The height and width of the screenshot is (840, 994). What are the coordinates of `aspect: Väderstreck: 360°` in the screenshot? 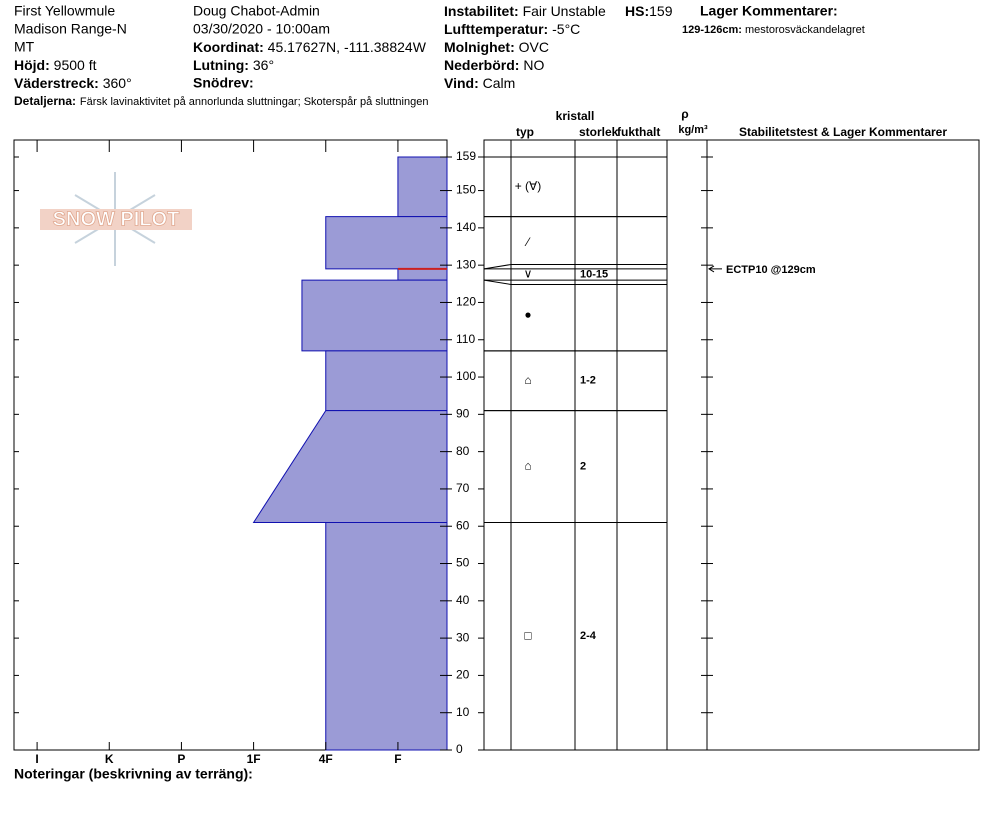 It's located at (73, 83).